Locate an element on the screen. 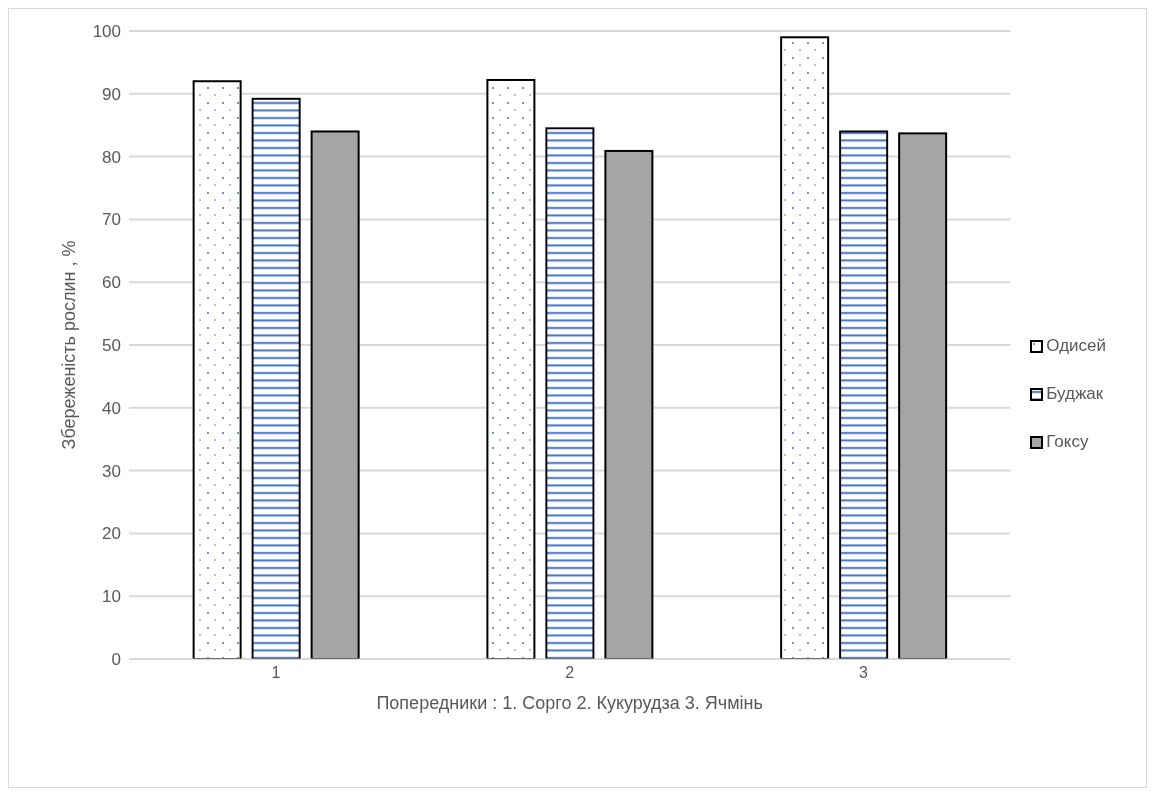 The width and height of the screenshot is (1155, 796). legend-label: Одисей is located at coordinates (1076, 346).